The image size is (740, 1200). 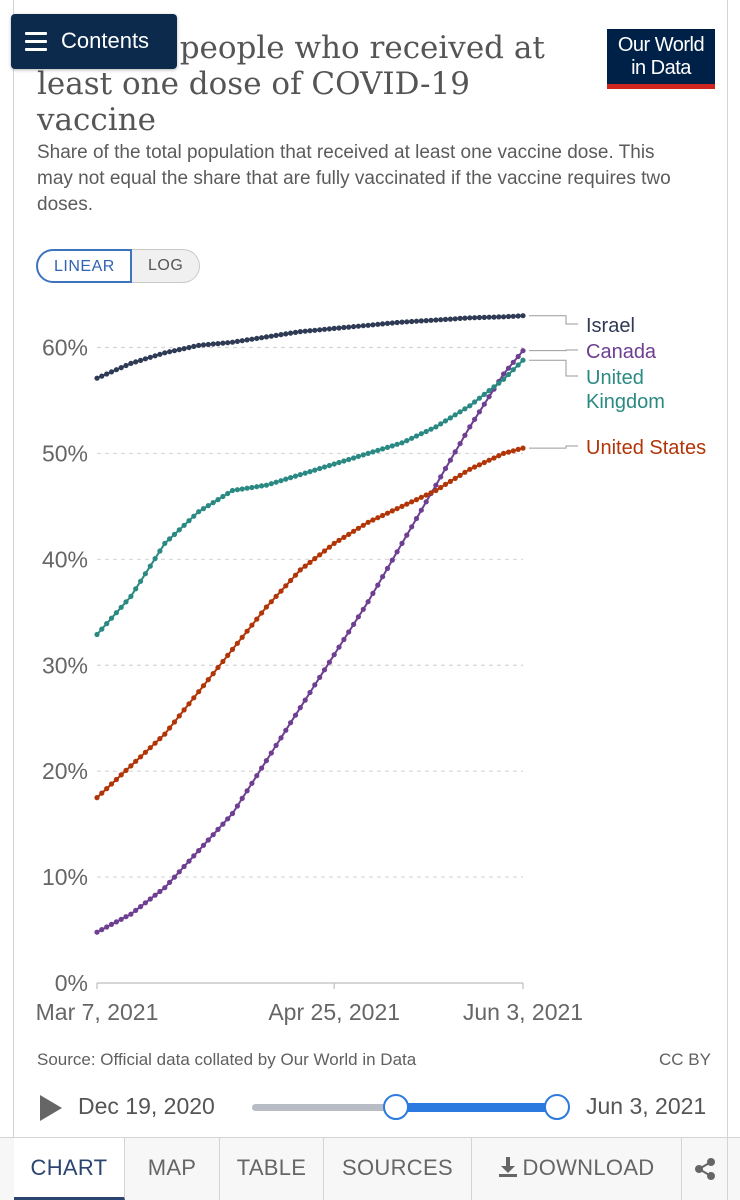 What do you see at coordinates (646, 448) in the screenshot?
I see `legend-label-united-states: United States` at bounding box center [646, 448].